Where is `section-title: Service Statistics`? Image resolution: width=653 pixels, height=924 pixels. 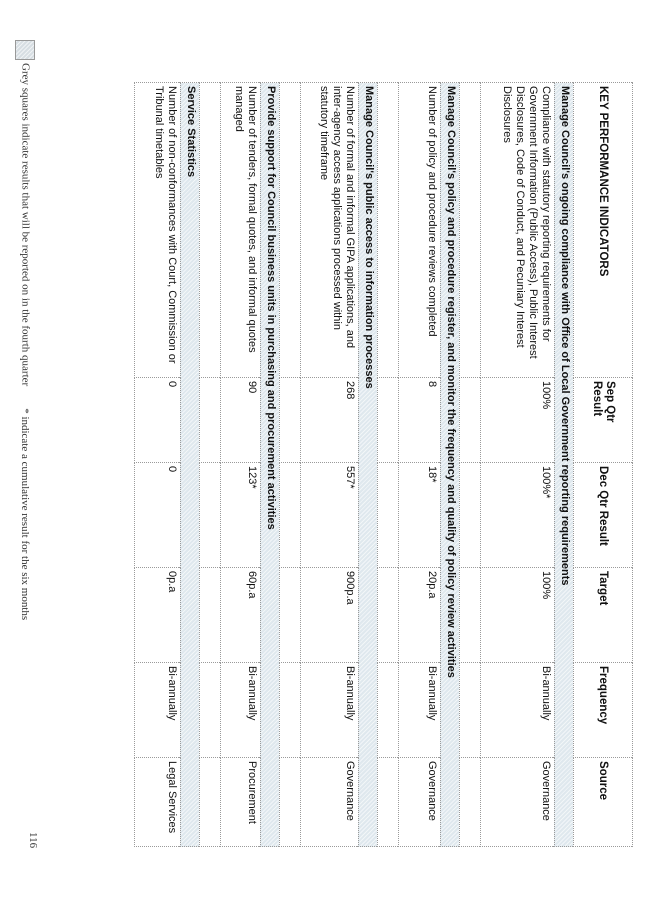 section-title: Service Statistics is located at coordinates (190, 464).